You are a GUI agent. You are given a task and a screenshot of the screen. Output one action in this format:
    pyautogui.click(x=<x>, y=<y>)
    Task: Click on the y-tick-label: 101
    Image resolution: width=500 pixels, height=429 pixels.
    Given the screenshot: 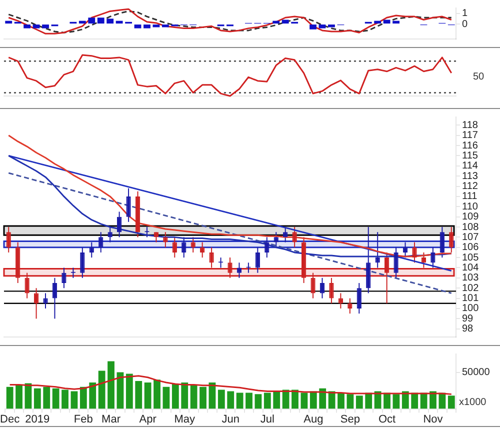 What is the action you would take?
    pyautogui.click(x=471, y=298)
    